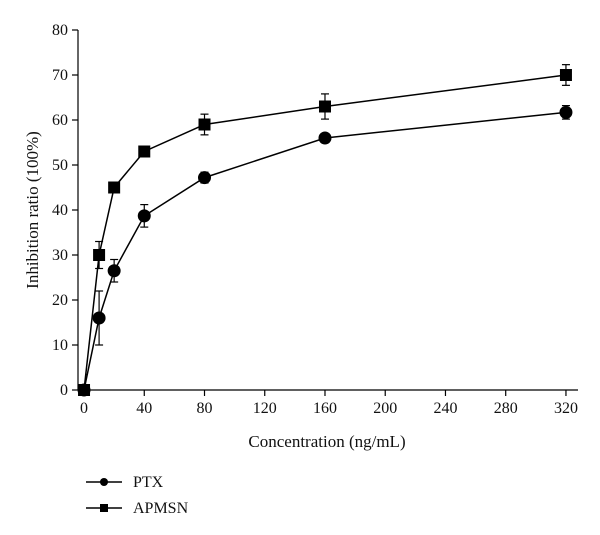 Image resolution: width=600 pixels, height=535 pixels. I want to click on x-tick-label: 240, so click(445, 408).